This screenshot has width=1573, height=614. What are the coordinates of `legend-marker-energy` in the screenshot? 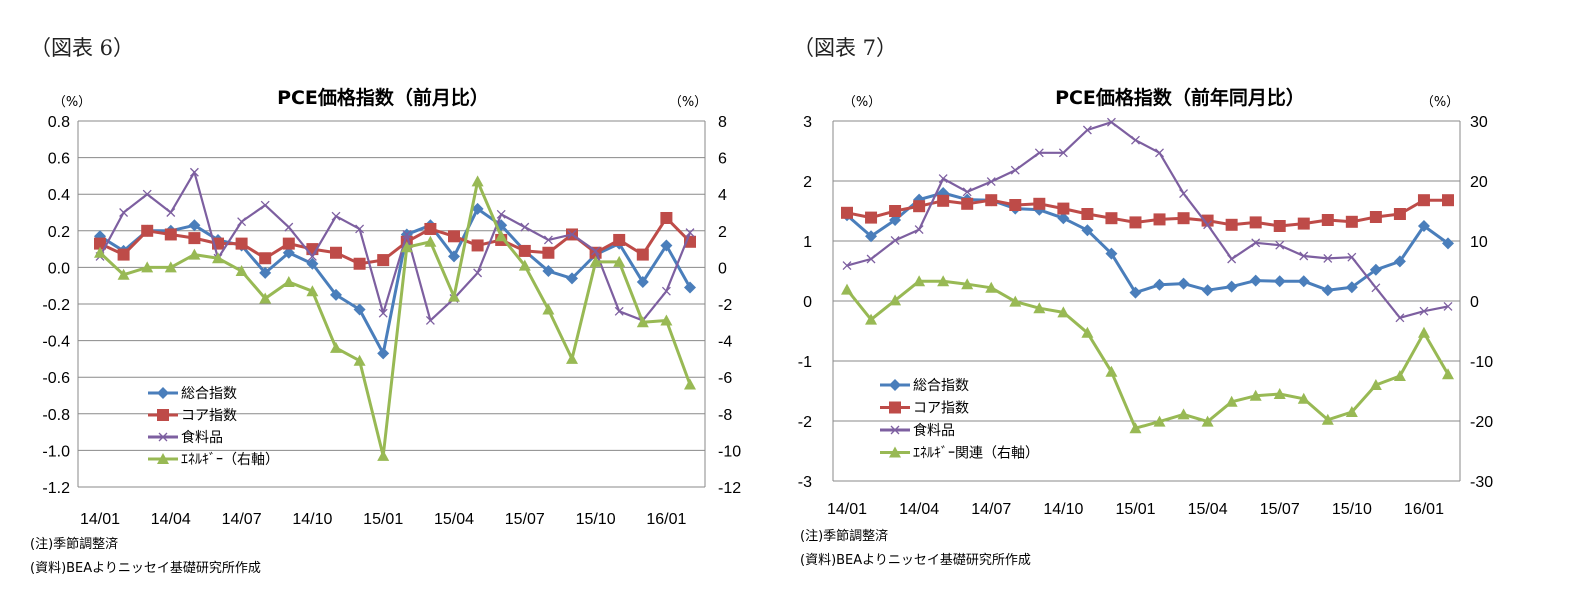 It's located at (163, 458).